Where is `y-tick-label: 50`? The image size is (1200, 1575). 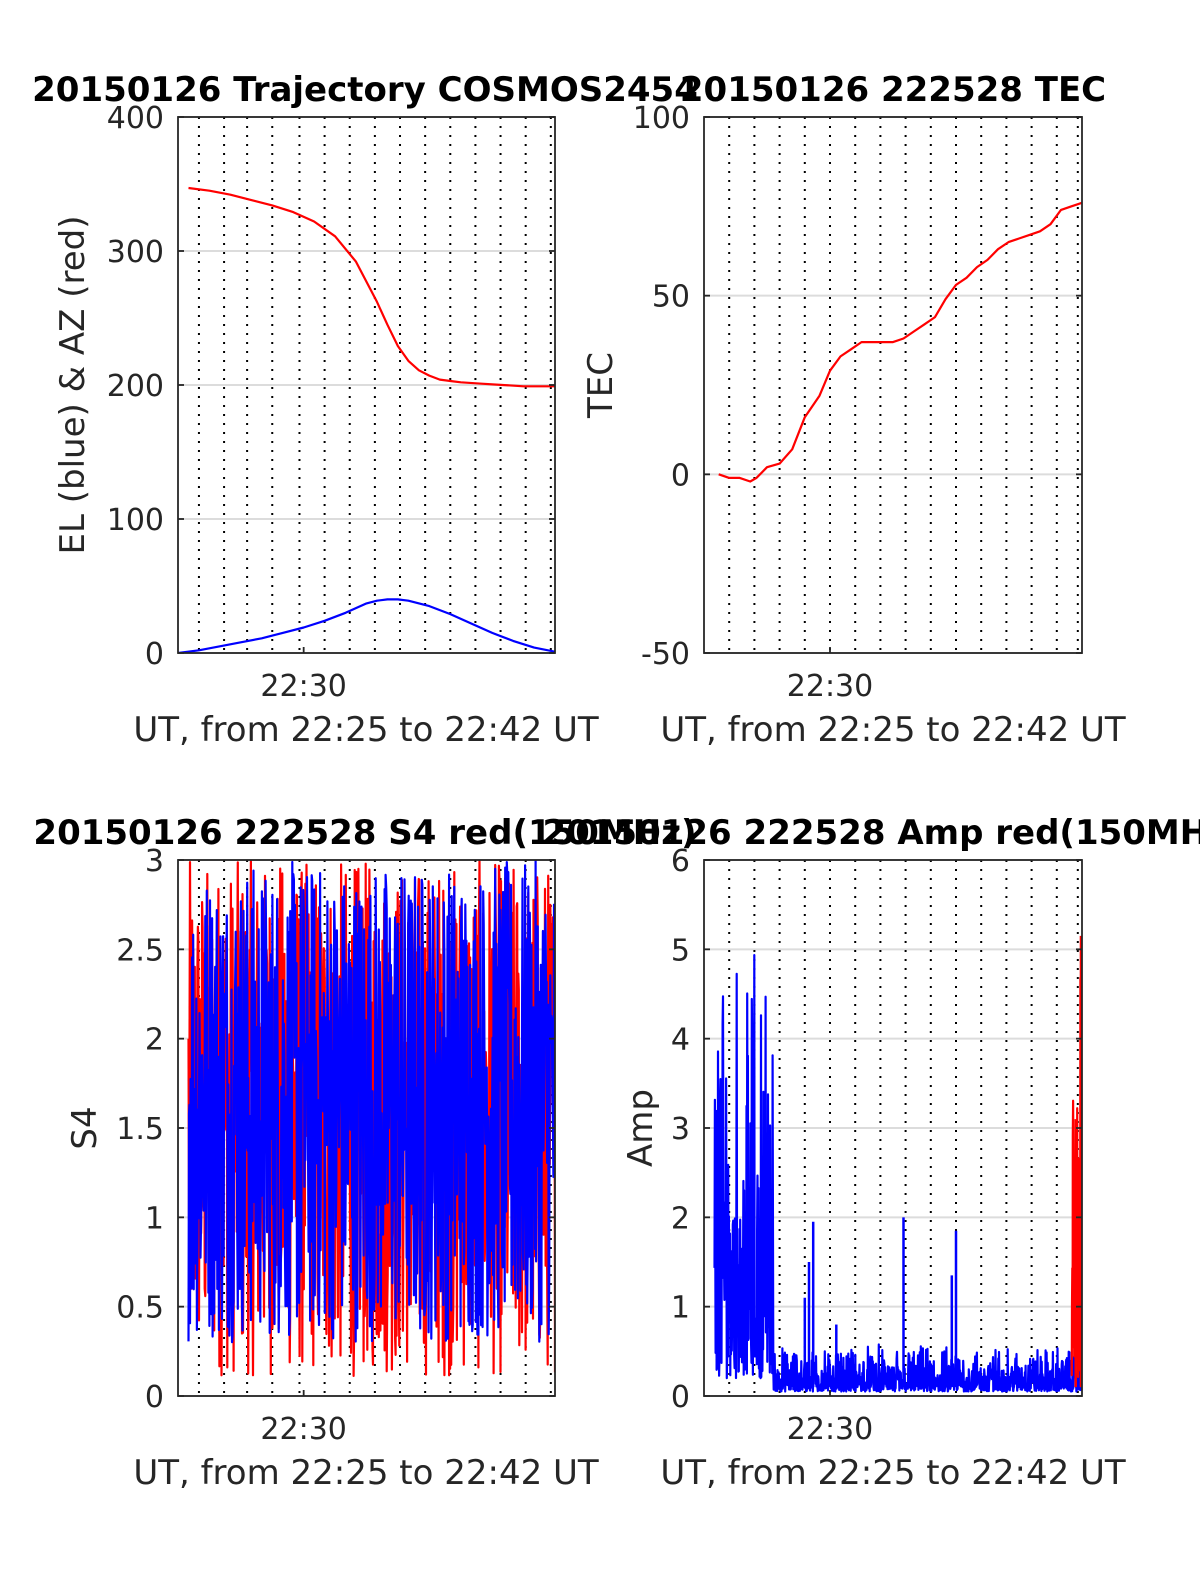 y-tick-label: 50 is located at coordinates (671, 297).